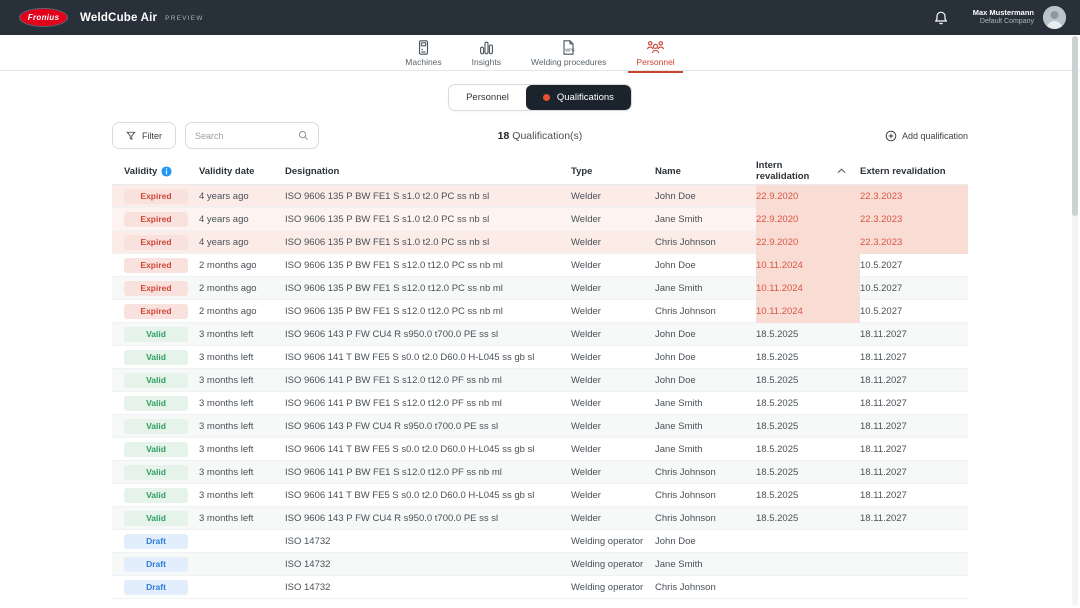  I want to click on table-row: Draft ISO 14732 Welding operator John Doe, so click(540, 541).